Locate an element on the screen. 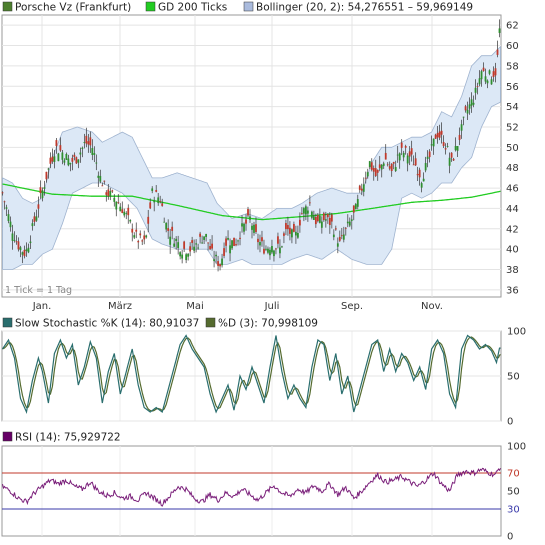  legend-label-price: Porsche Vz (Frankfurt) is located at coordinates (73, 8).